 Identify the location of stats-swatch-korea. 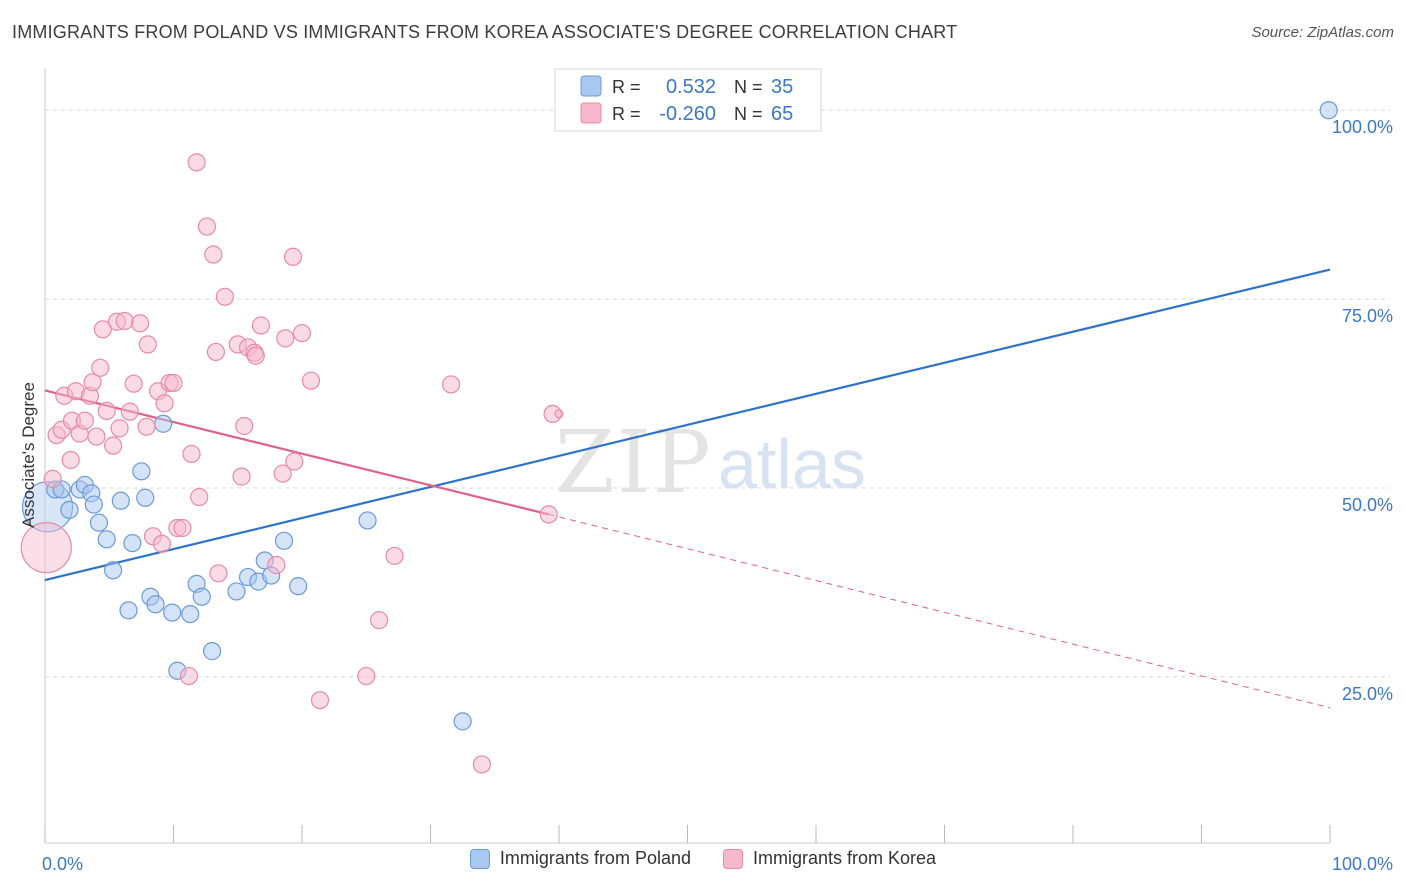
(591, 113).